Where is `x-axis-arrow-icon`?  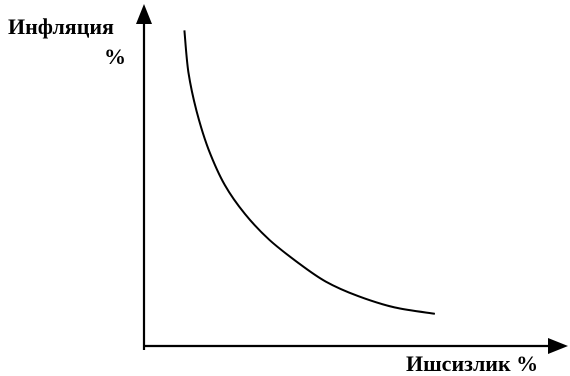
x-axis-arrow-icon is located at coordinates (558, 346).